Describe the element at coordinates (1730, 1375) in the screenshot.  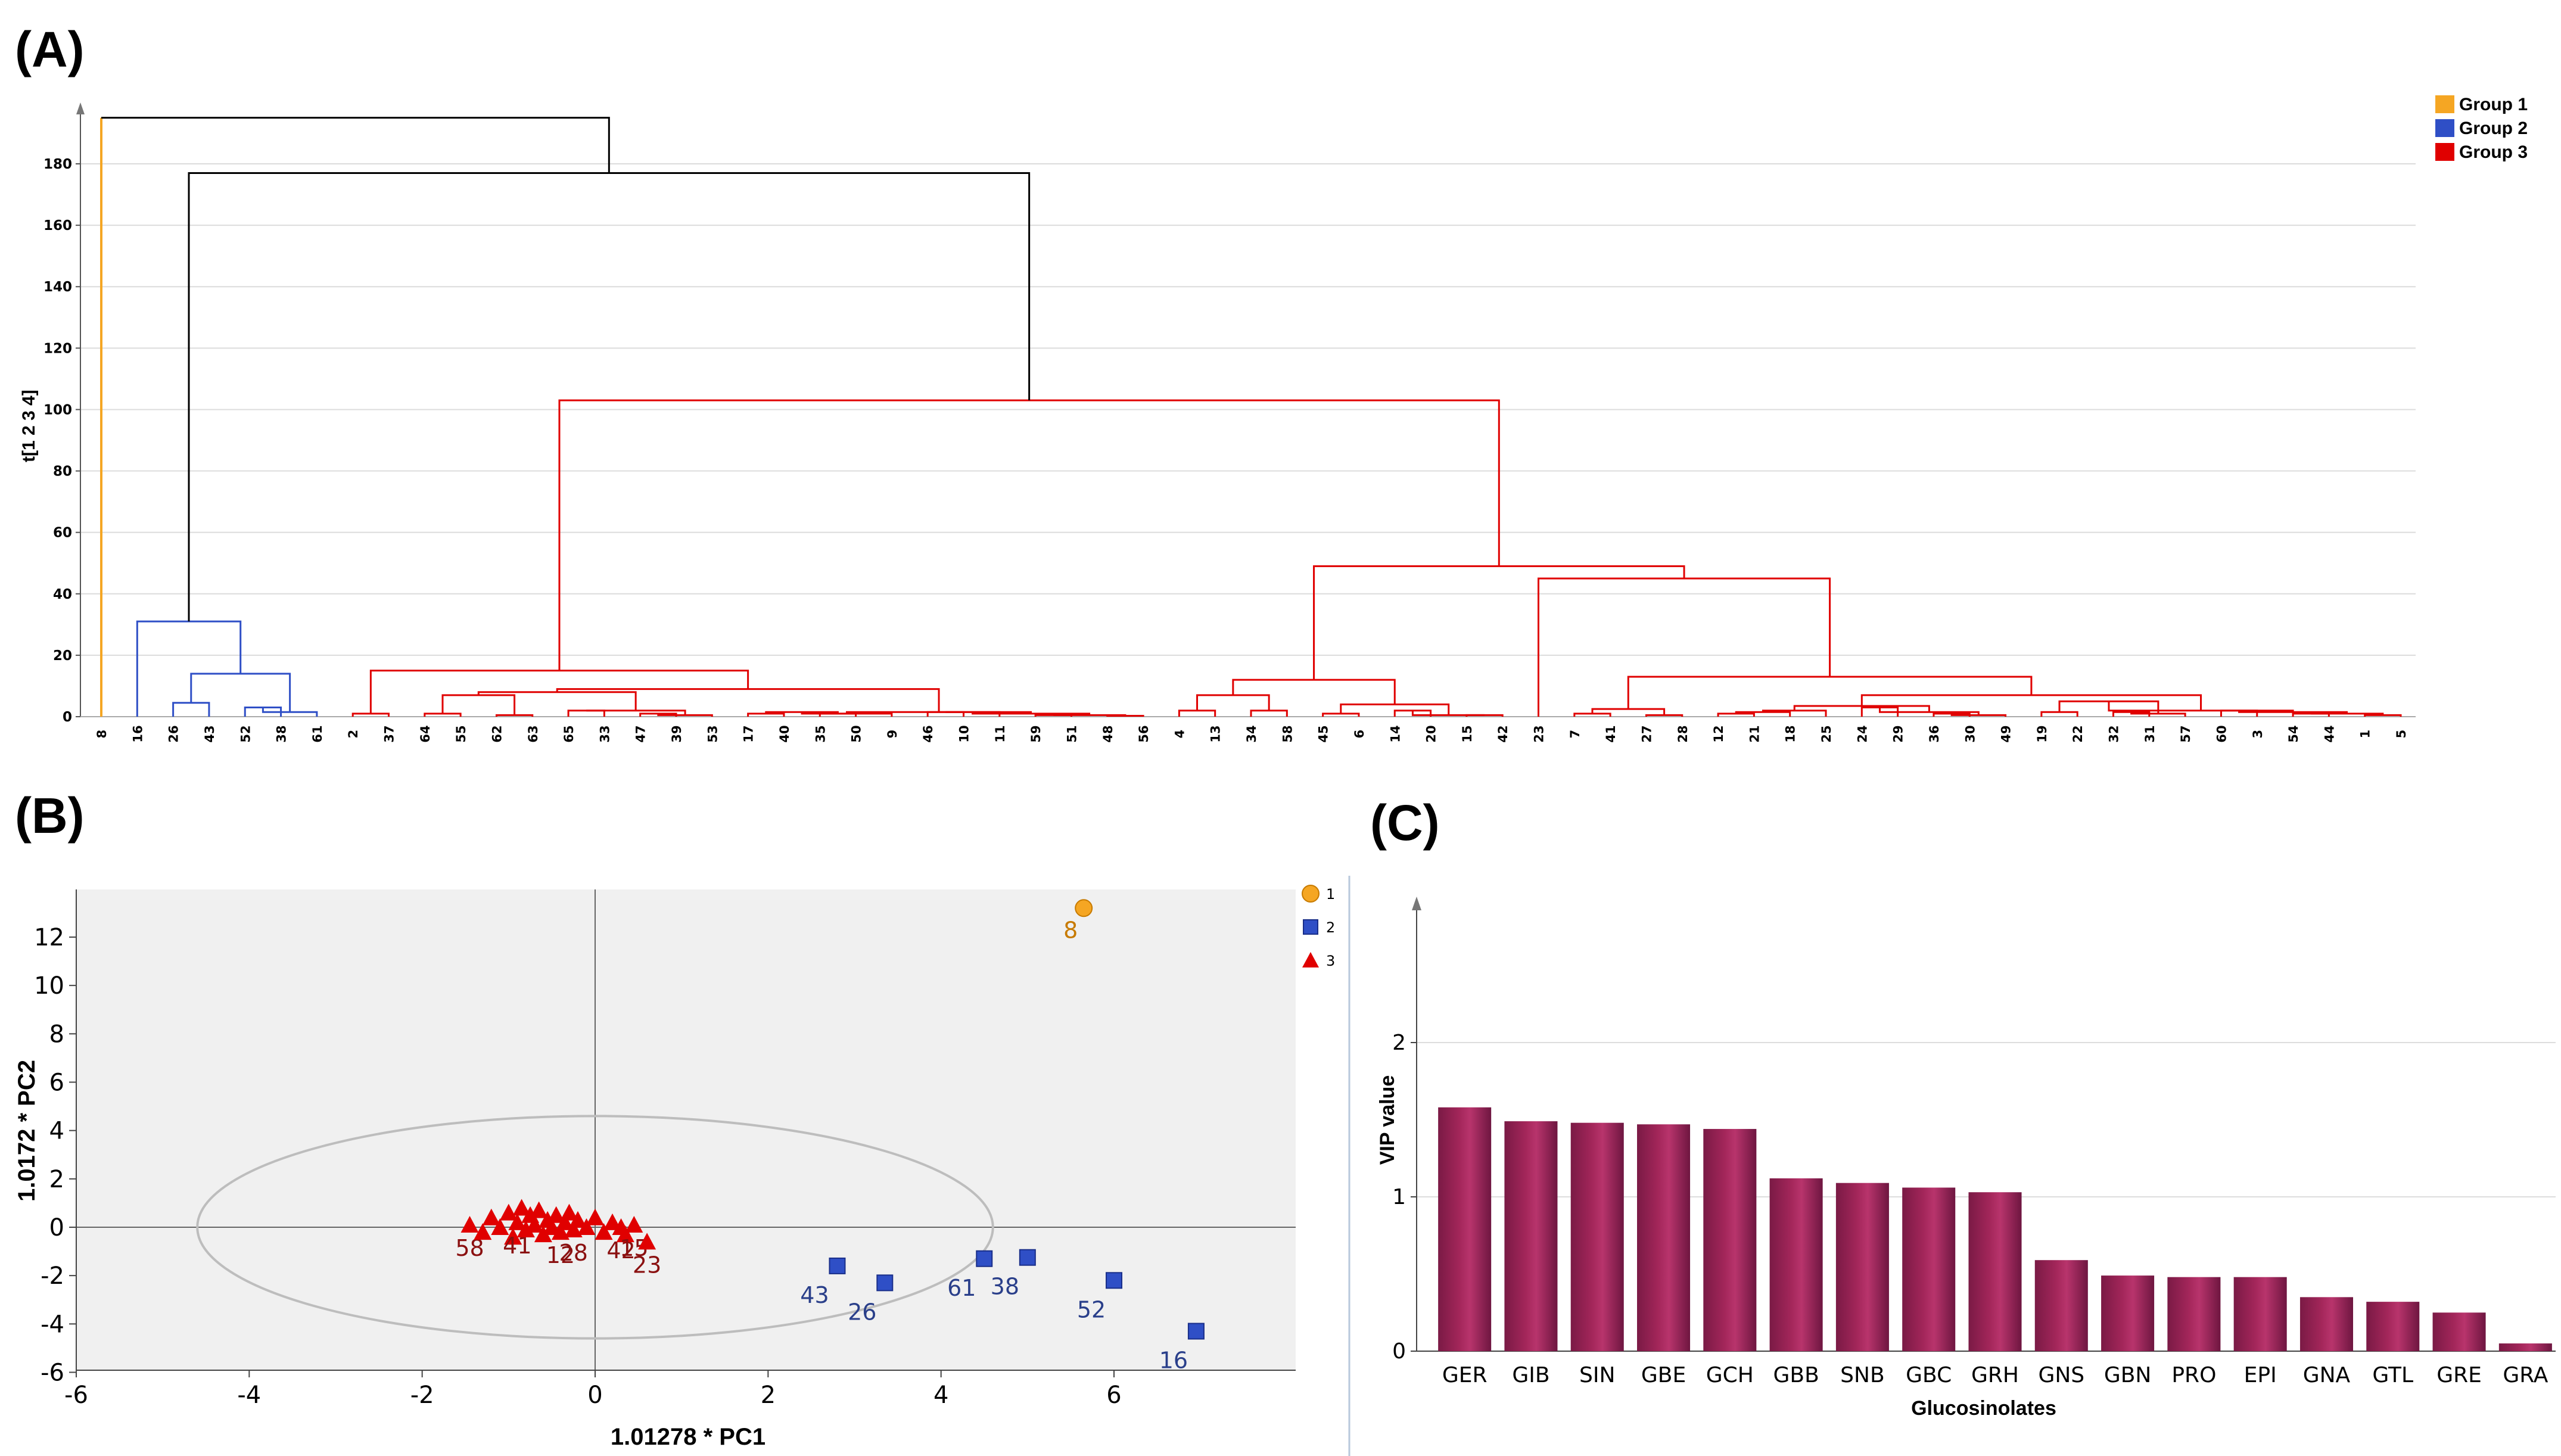
I see `vip-x-tick-label: GCH` at that location.